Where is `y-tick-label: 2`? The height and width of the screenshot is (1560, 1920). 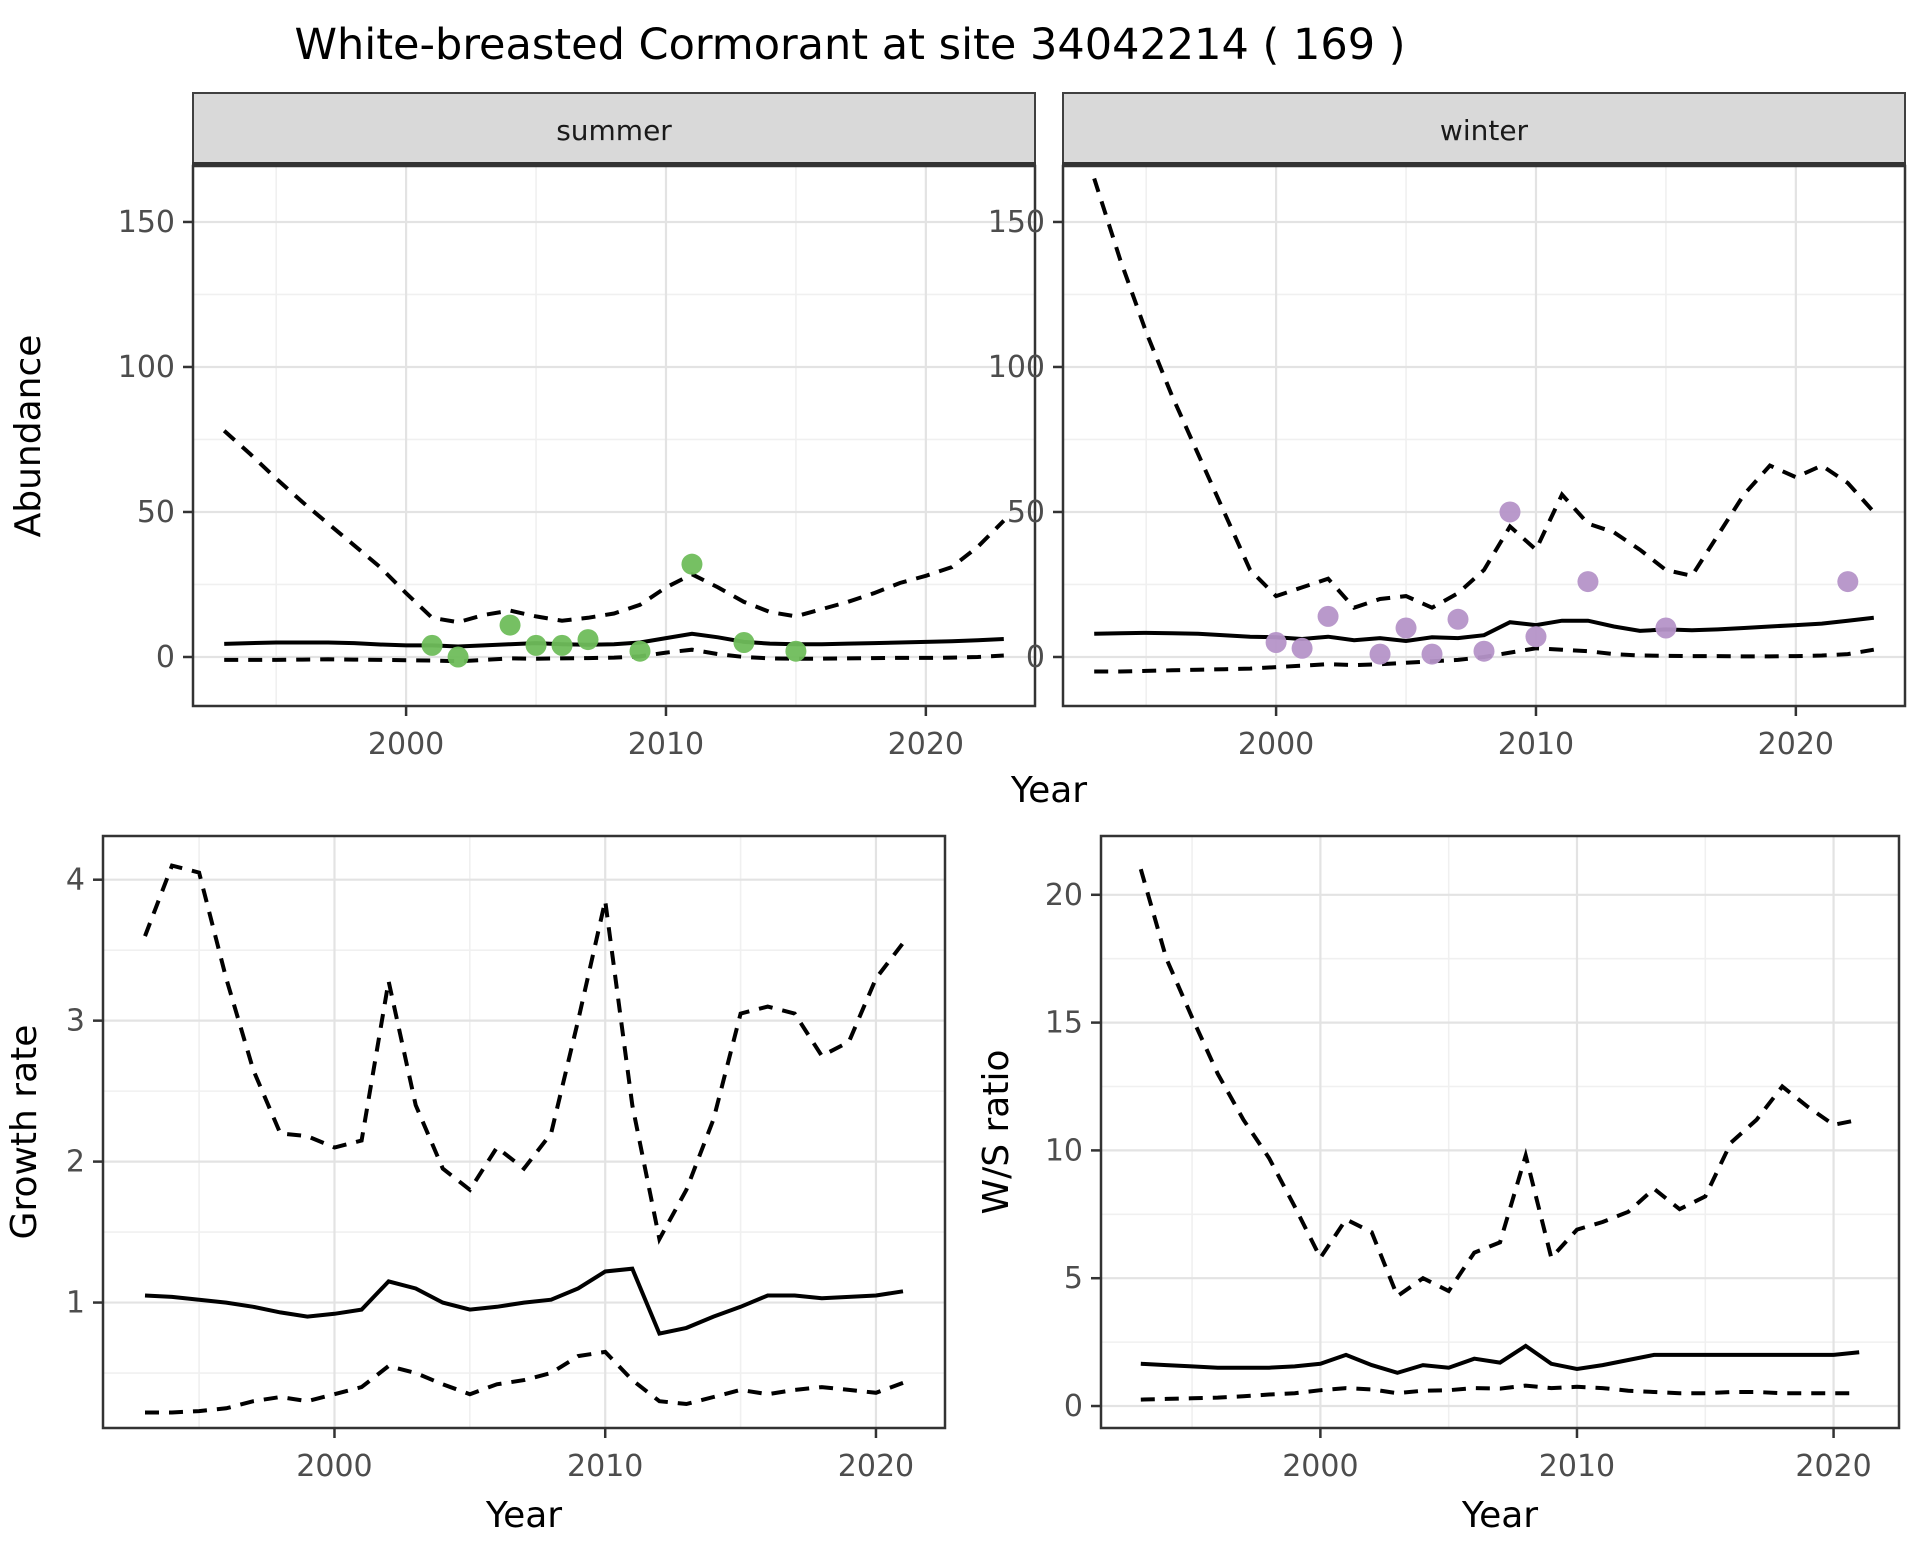 y-tick-label: 2 is located at coordinates (75, 1162).